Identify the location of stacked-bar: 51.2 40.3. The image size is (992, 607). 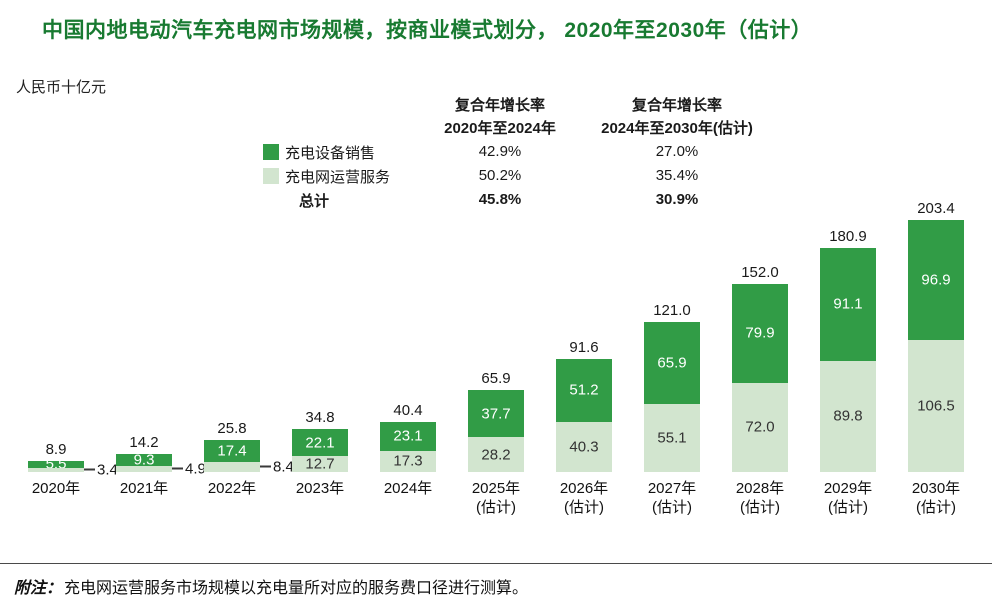
(584, 415).